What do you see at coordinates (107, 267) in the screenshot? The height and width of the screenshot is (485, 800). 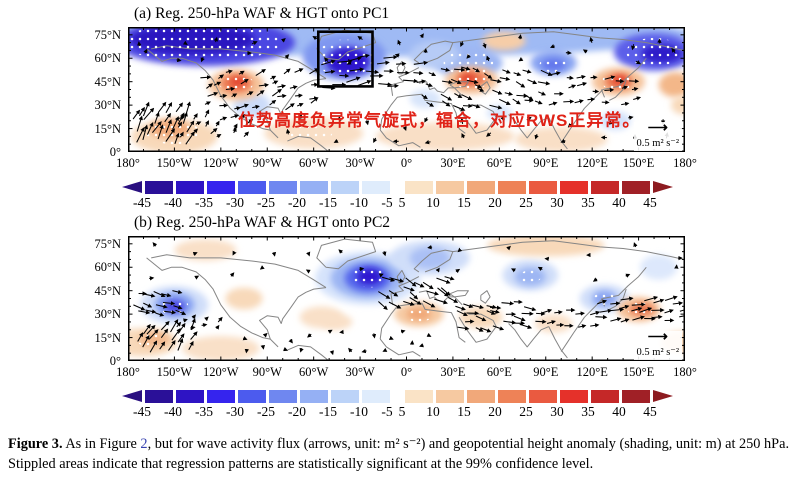 I see `y-tick-label: 60°N` at bounding box center [107, 267].